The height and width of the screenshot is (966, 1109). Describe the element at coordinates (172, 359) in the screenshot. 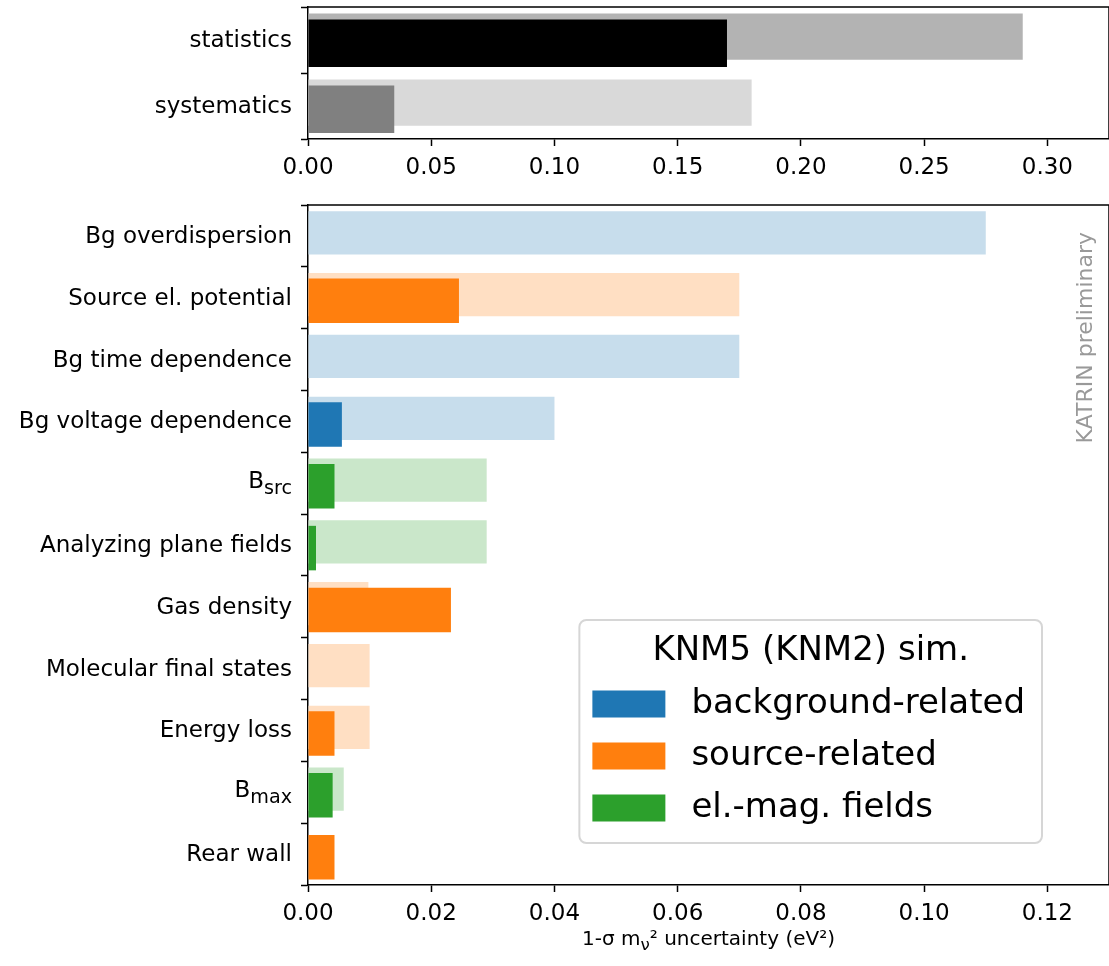

I see `y-tick-label: Bg time dependence` at that location.